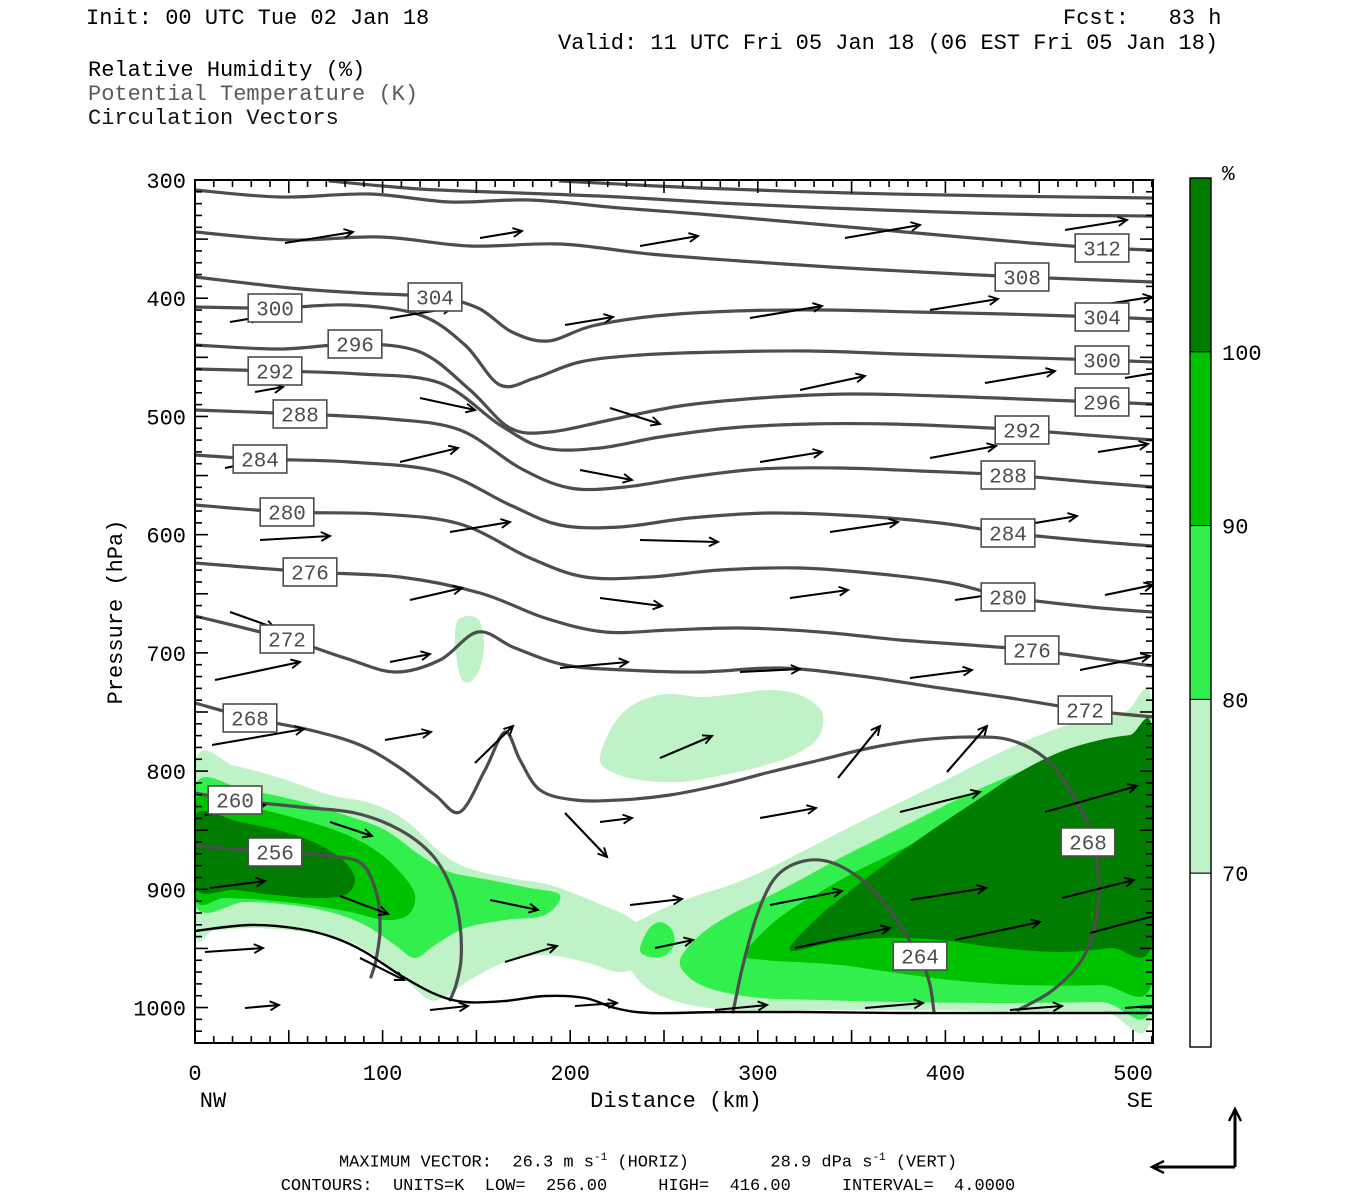 This screenshot has height=1200, width=1350. I want to click on x-axis-title: Distance (km), so click(676, 1101).